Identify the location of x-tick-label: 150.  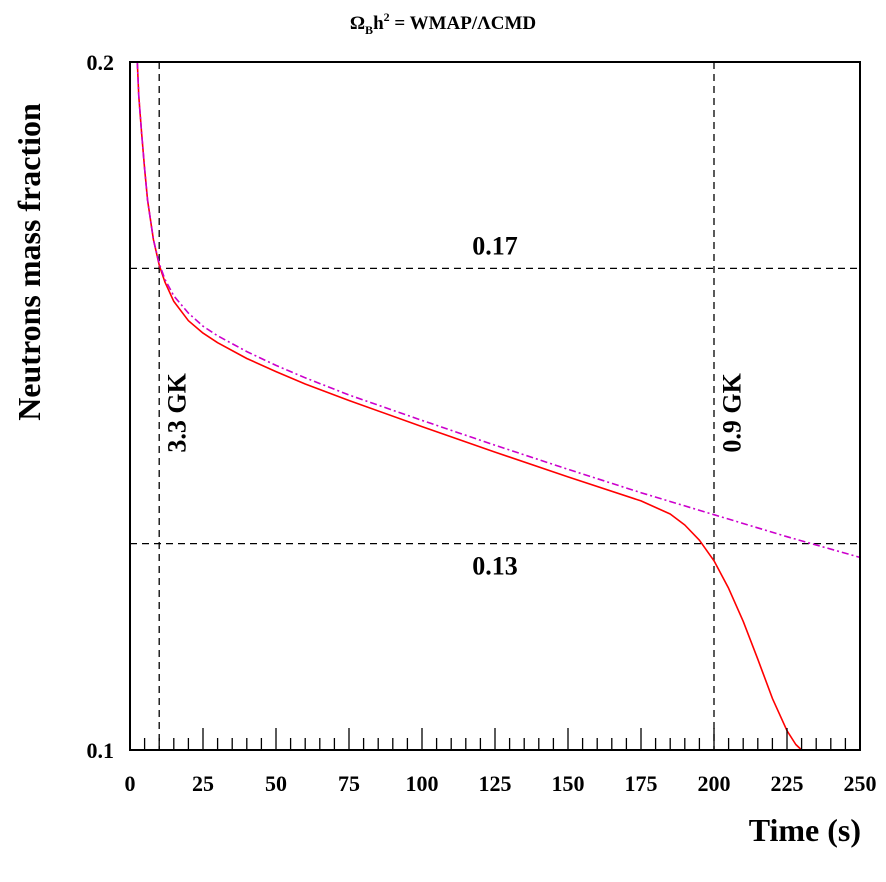
(568, 783).